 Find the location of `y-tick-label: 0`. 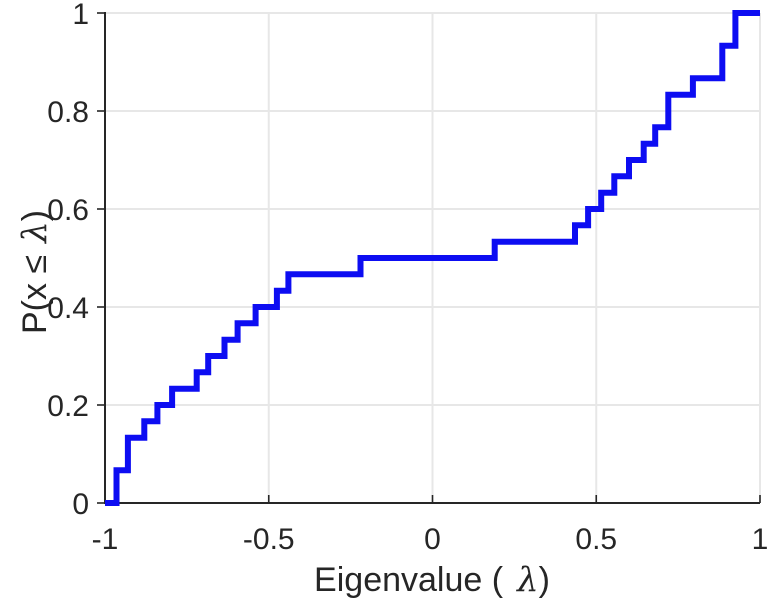

y-tick-label: 0 is located at coordinates (80, 504).